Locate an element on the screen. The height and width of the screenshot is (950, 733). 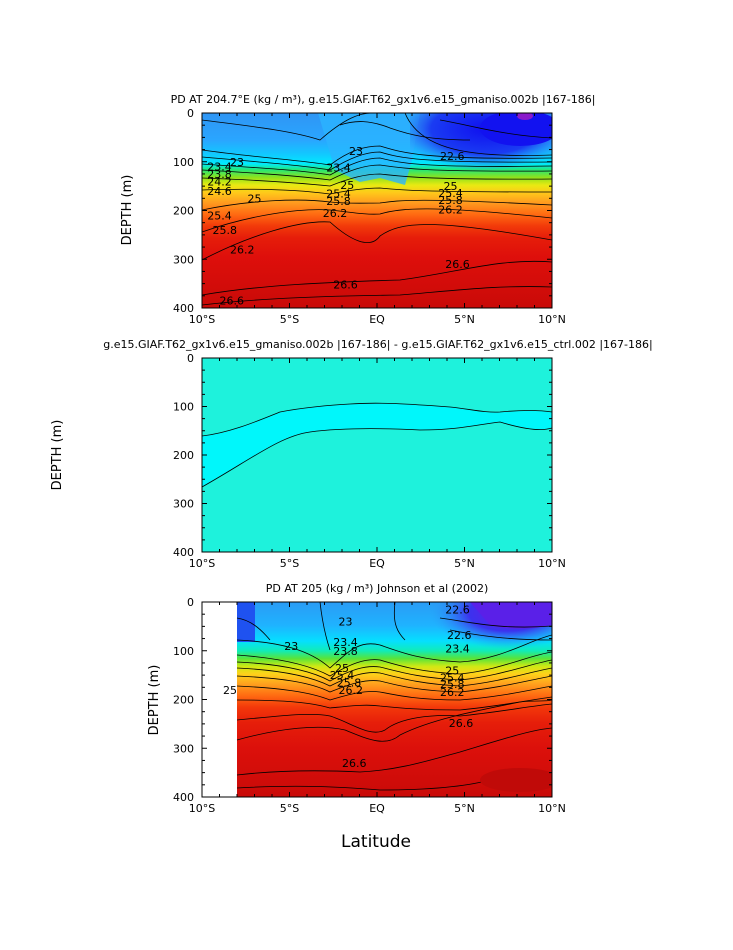
panel-3-title: PD AT 205 (kg / m³) Johnson et al (2002) is located at coordinates (377, 588).